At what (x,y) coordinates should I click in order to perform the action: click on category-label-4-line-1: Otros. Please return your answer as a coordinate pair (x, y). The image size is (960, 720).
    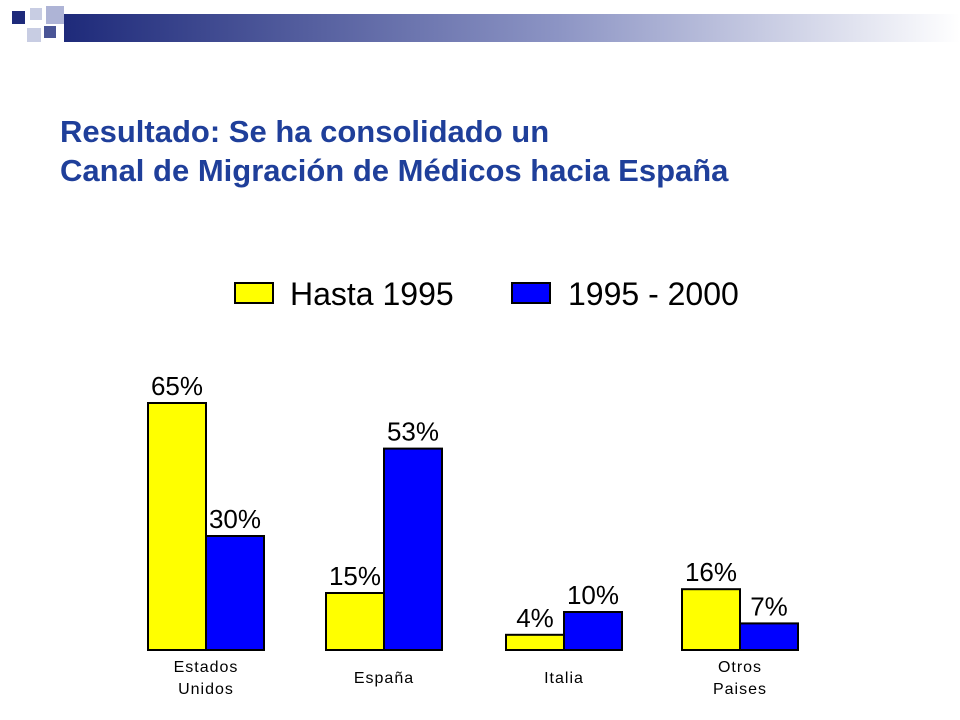
    Looking at the image, I should click on (740, 667).